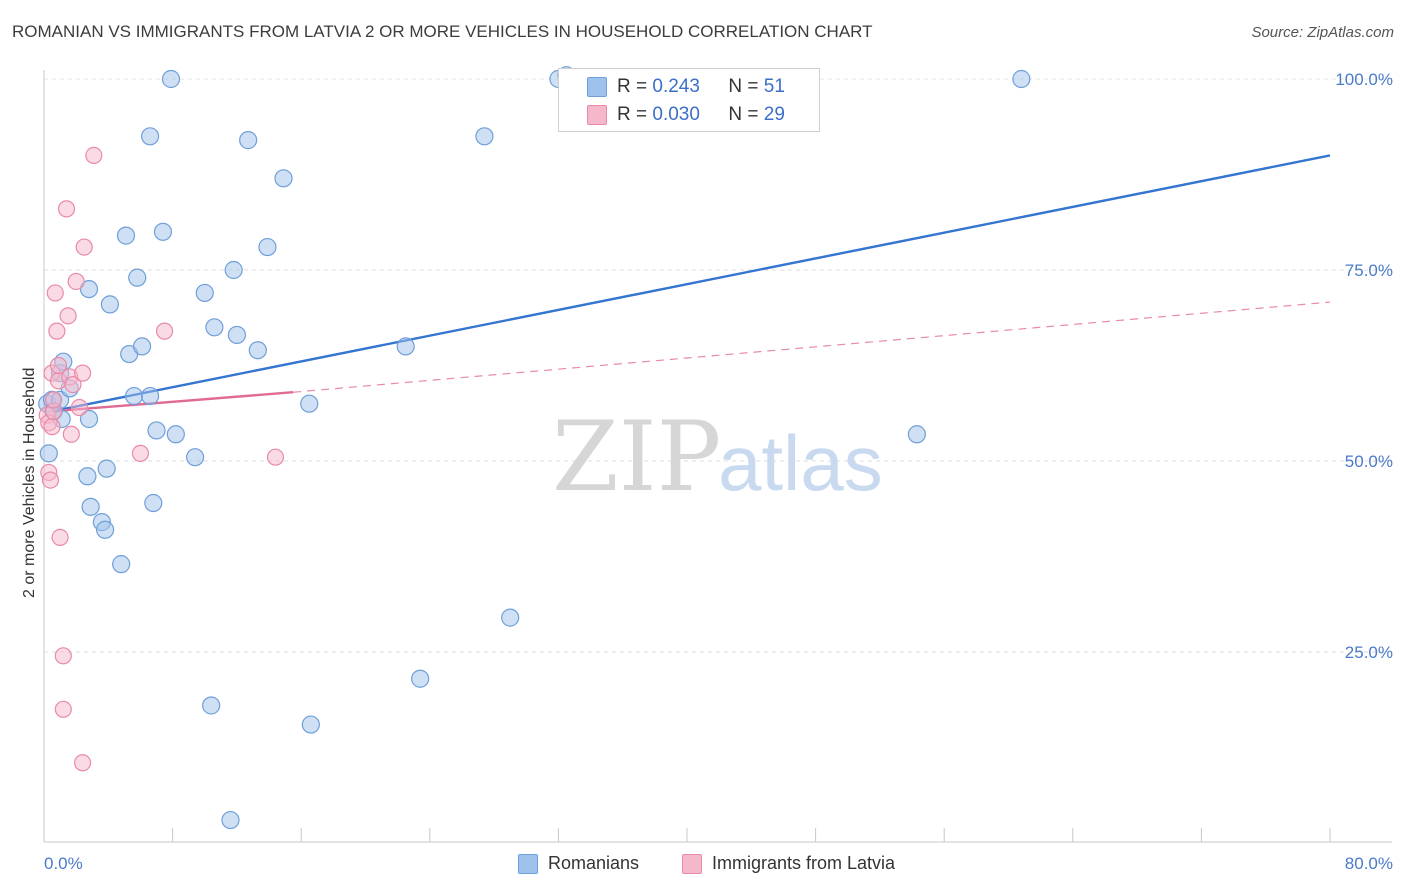 This screenshot has width=1406, height=892. What do you see at coordinates (774, 86) in the screenshot?
I see `n-value: 51` at bounding box center [774, 86].